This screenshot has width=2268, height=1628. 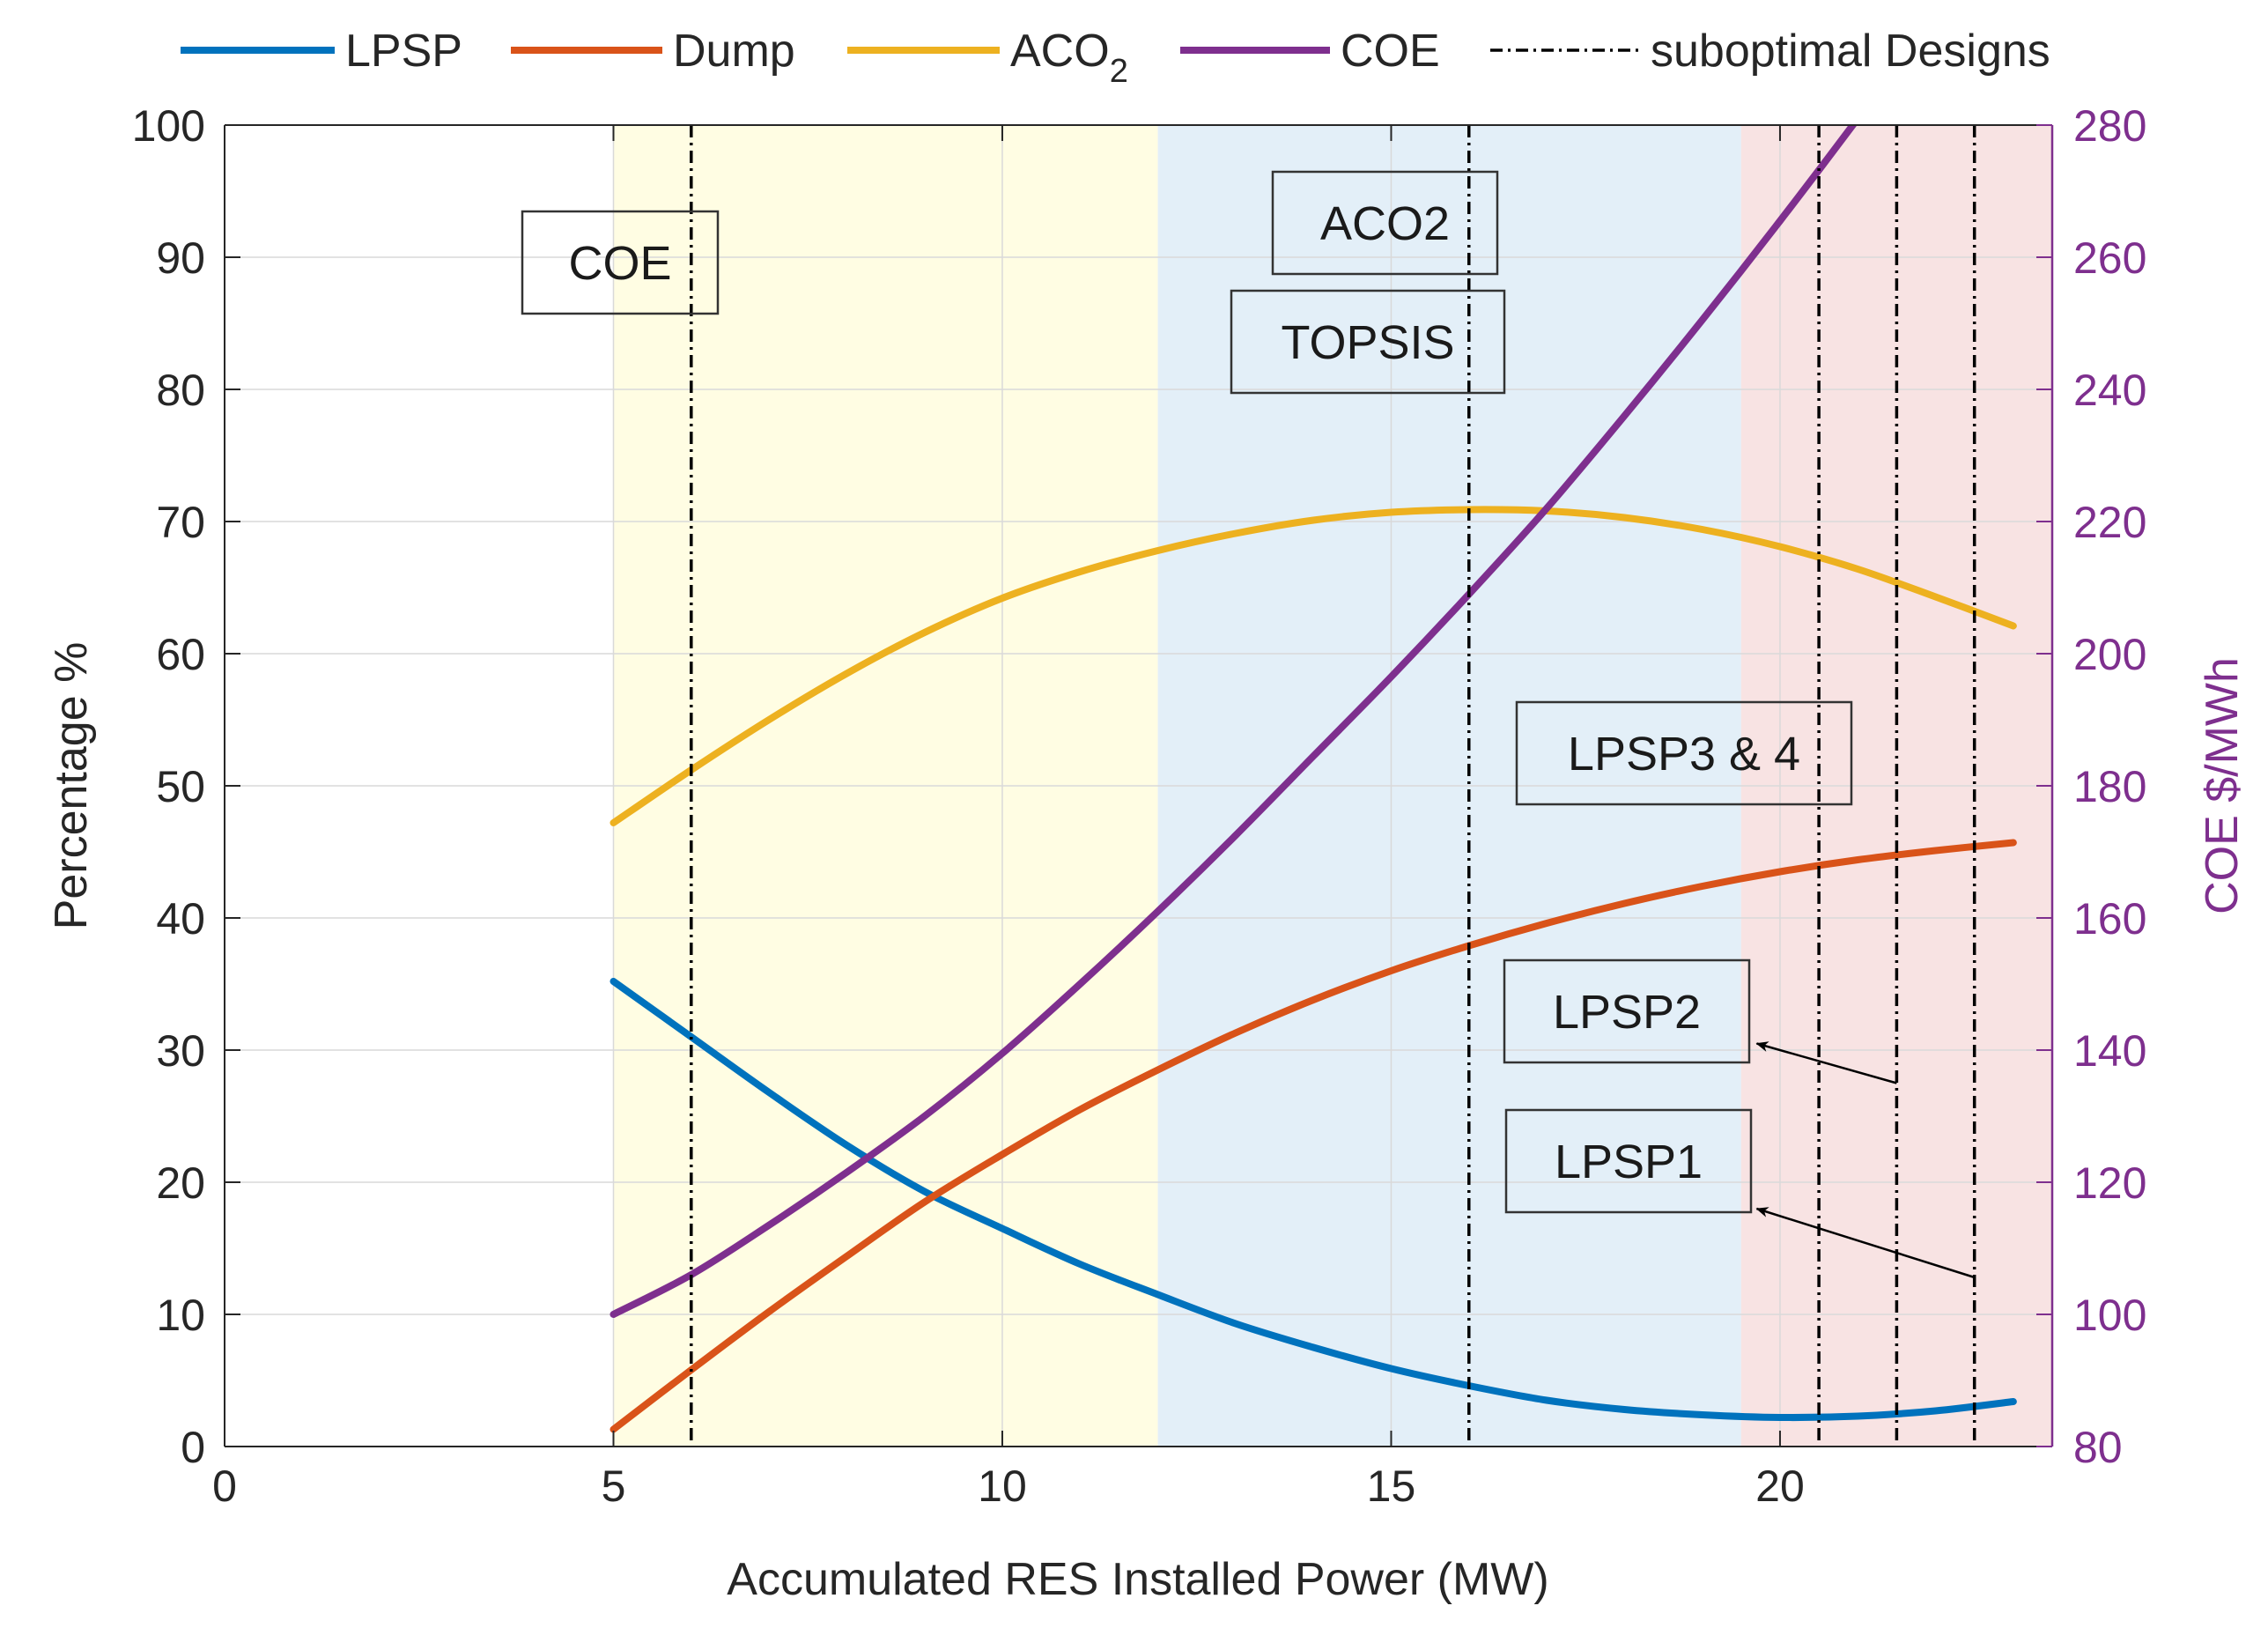 I want to click on y2-tick-label: 120, so click(x=2109, y=1183).